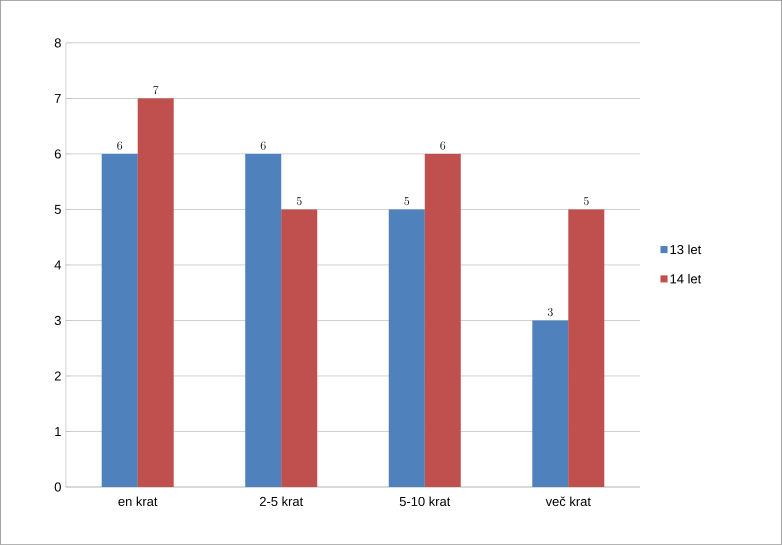  What do you see at coordinates (57, 321) in the screenshot?
I see `y-tick-label: 3` at bounding box center [57, 321].